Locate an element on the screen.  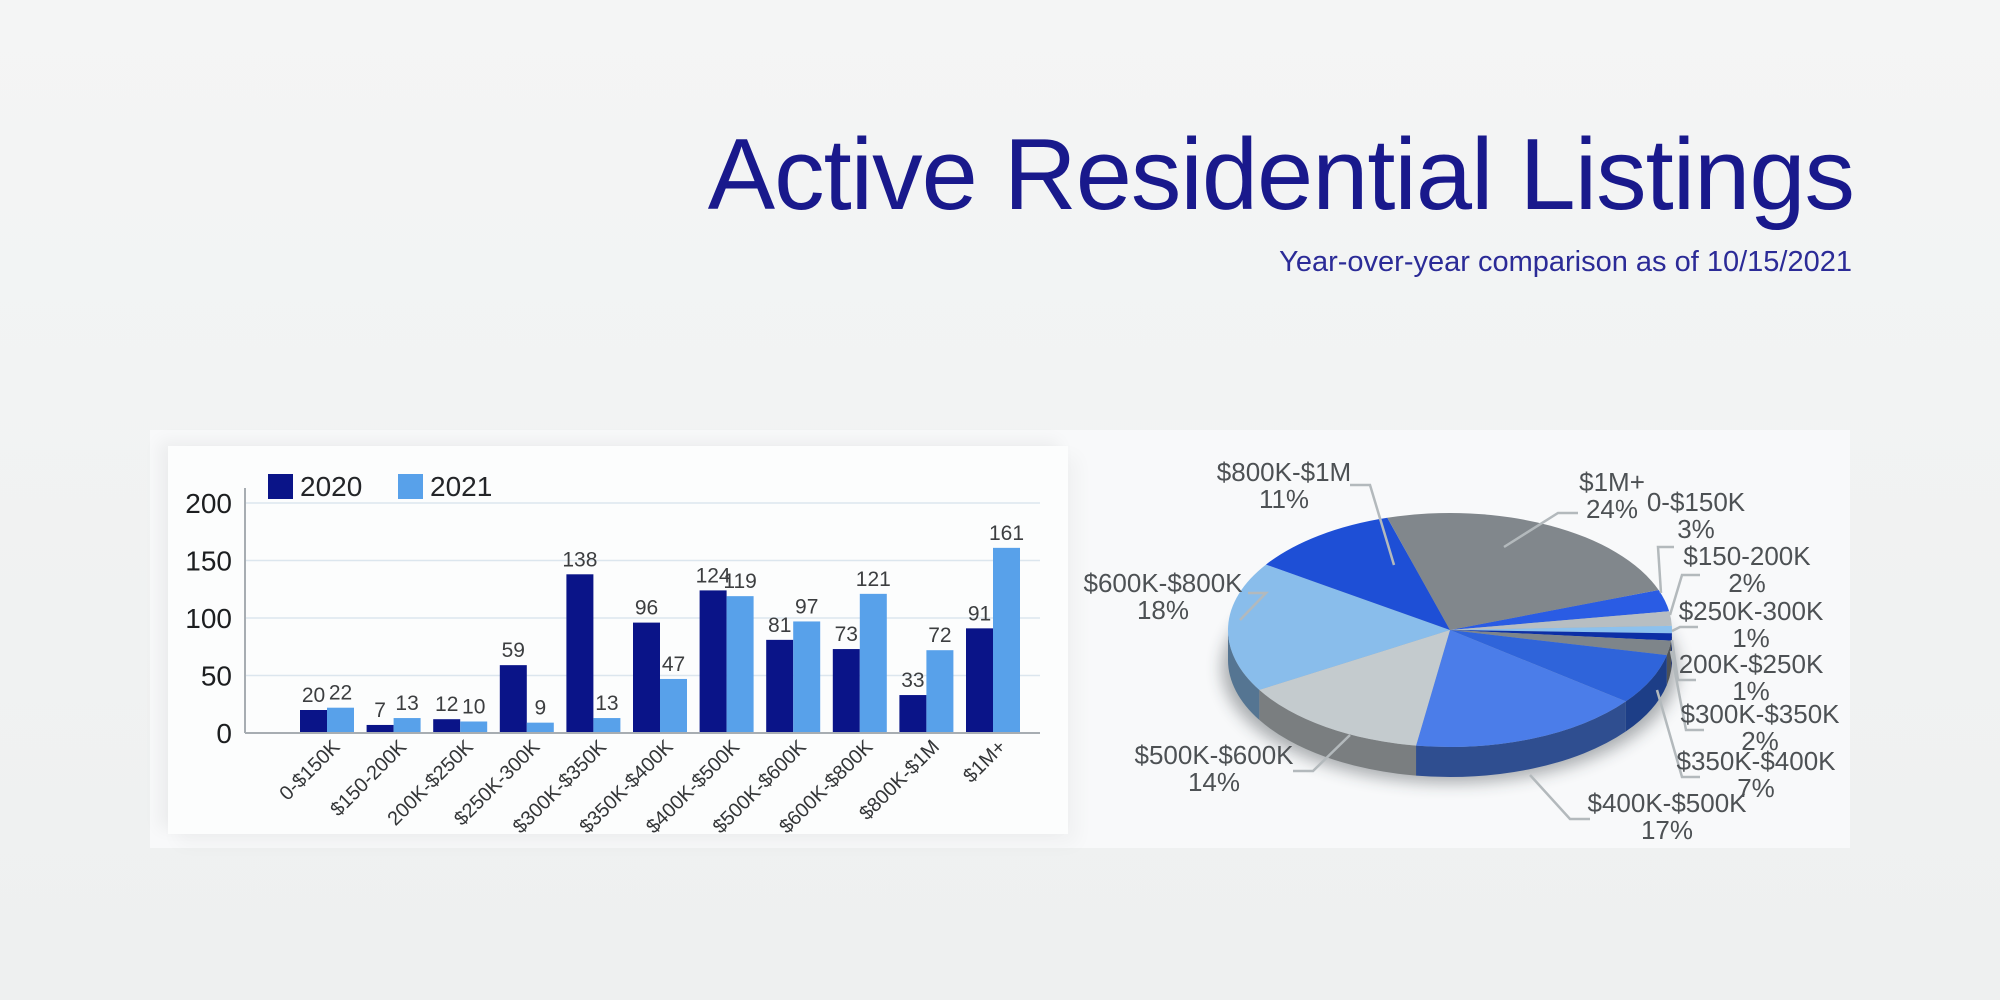
bar-value-label: 96 is located at coordinates (646, 608).